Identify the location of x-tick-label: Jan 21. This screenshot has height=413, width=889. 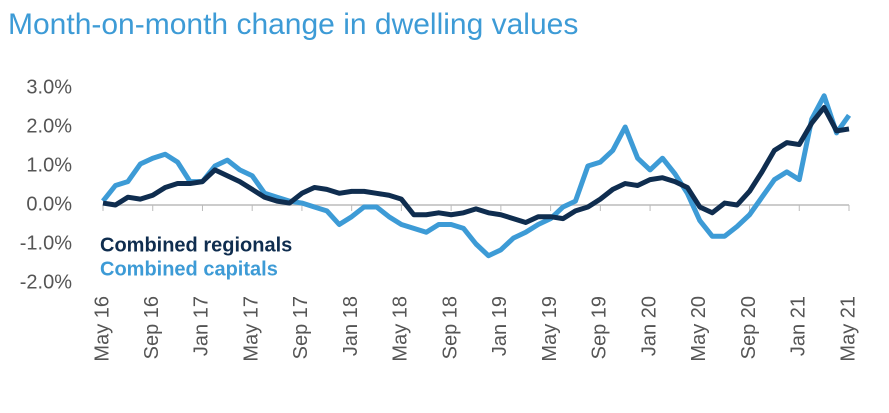
(799, 326).